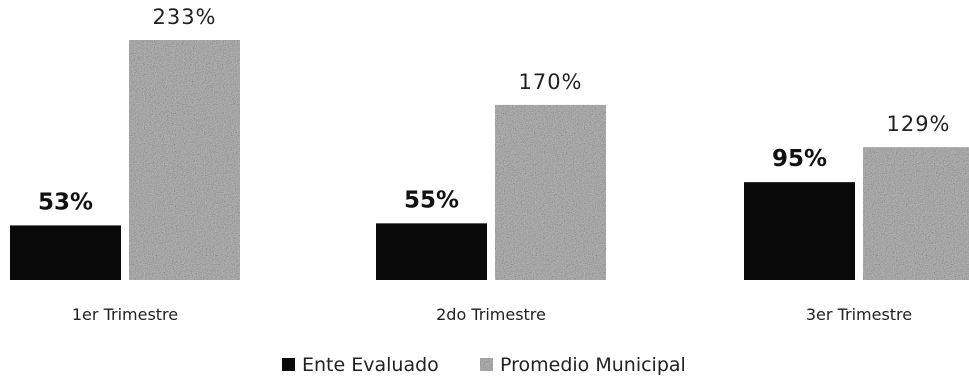 The width and height of the screenshot is (969, 381). I want to click on legend: Ente Evaluado Promedio Municipal, so click(484, 365).